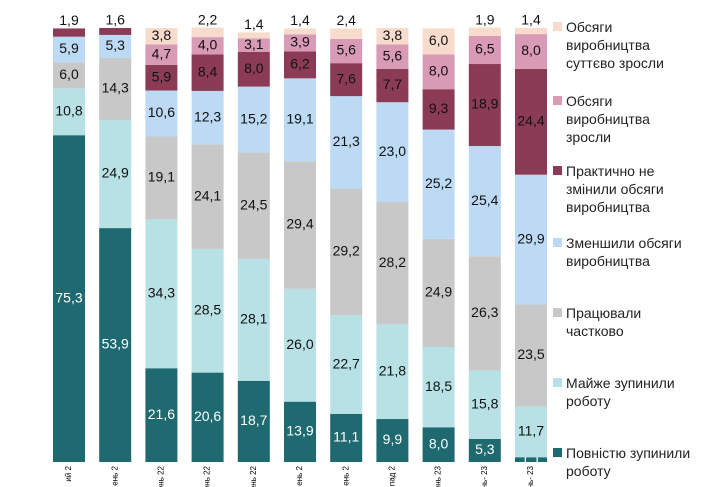 The height and width of the screenshot is (487, 714). I want to click on data-label: 24,4, so click(530, 120).